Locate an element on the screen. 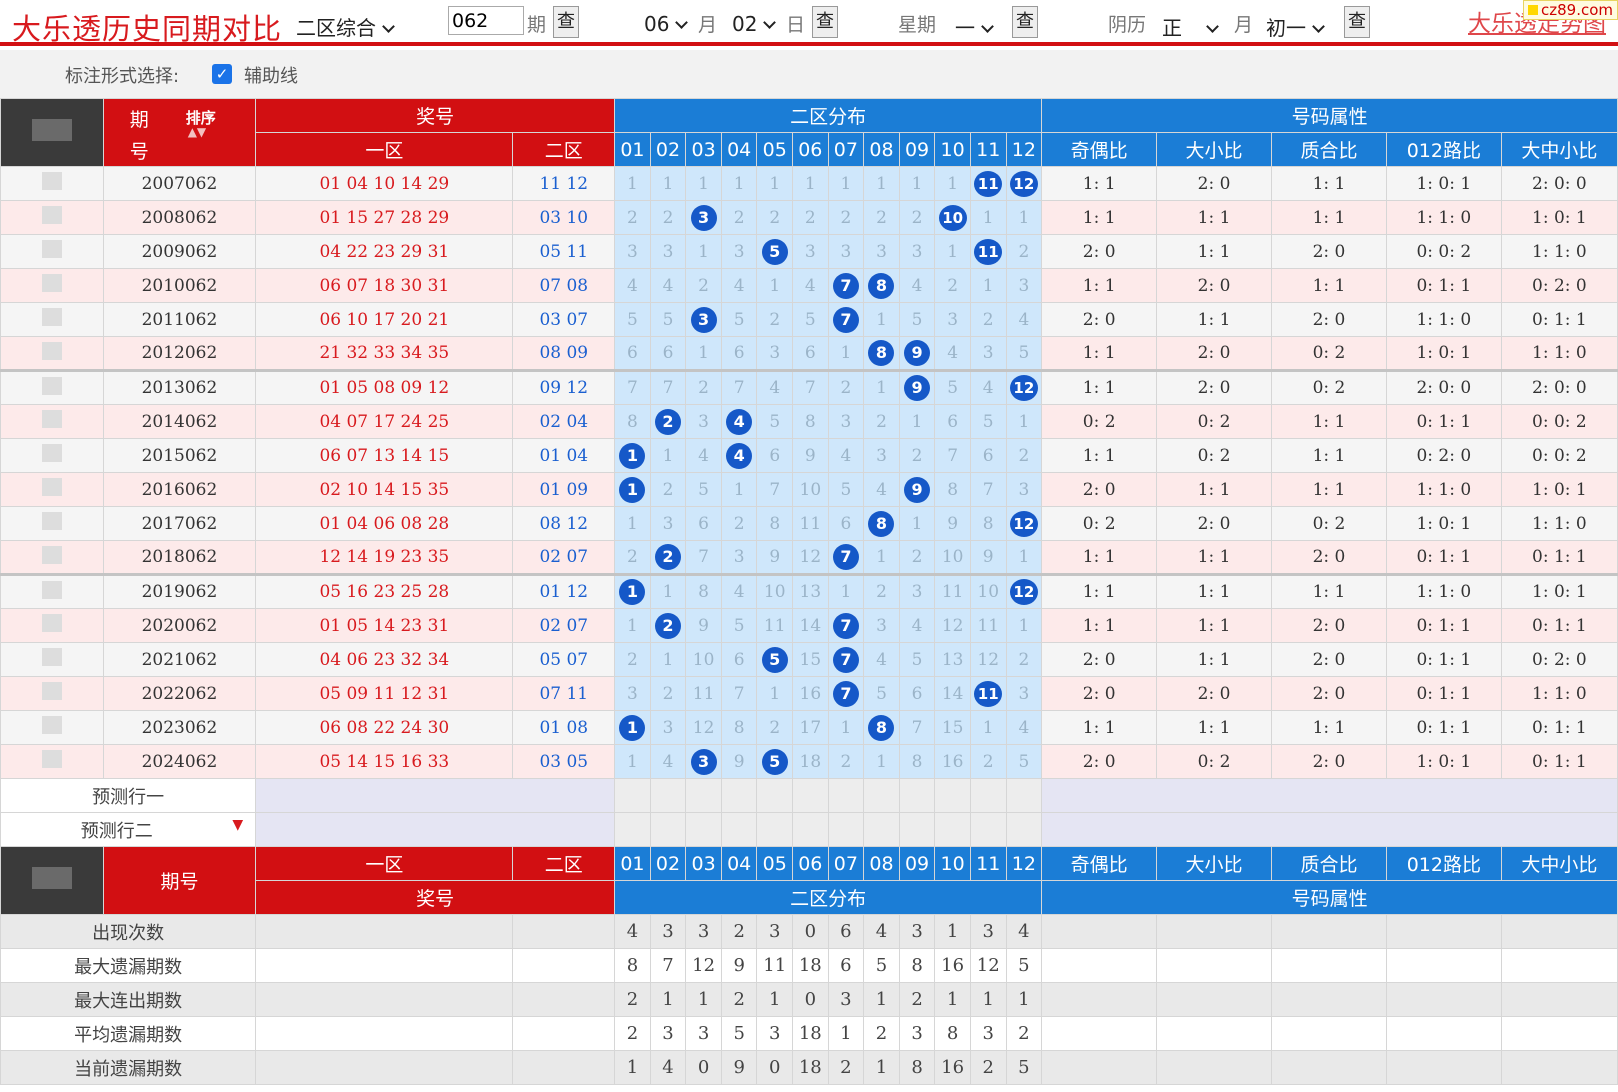  date-query-button: 查 is located at coordinates (825, 22).